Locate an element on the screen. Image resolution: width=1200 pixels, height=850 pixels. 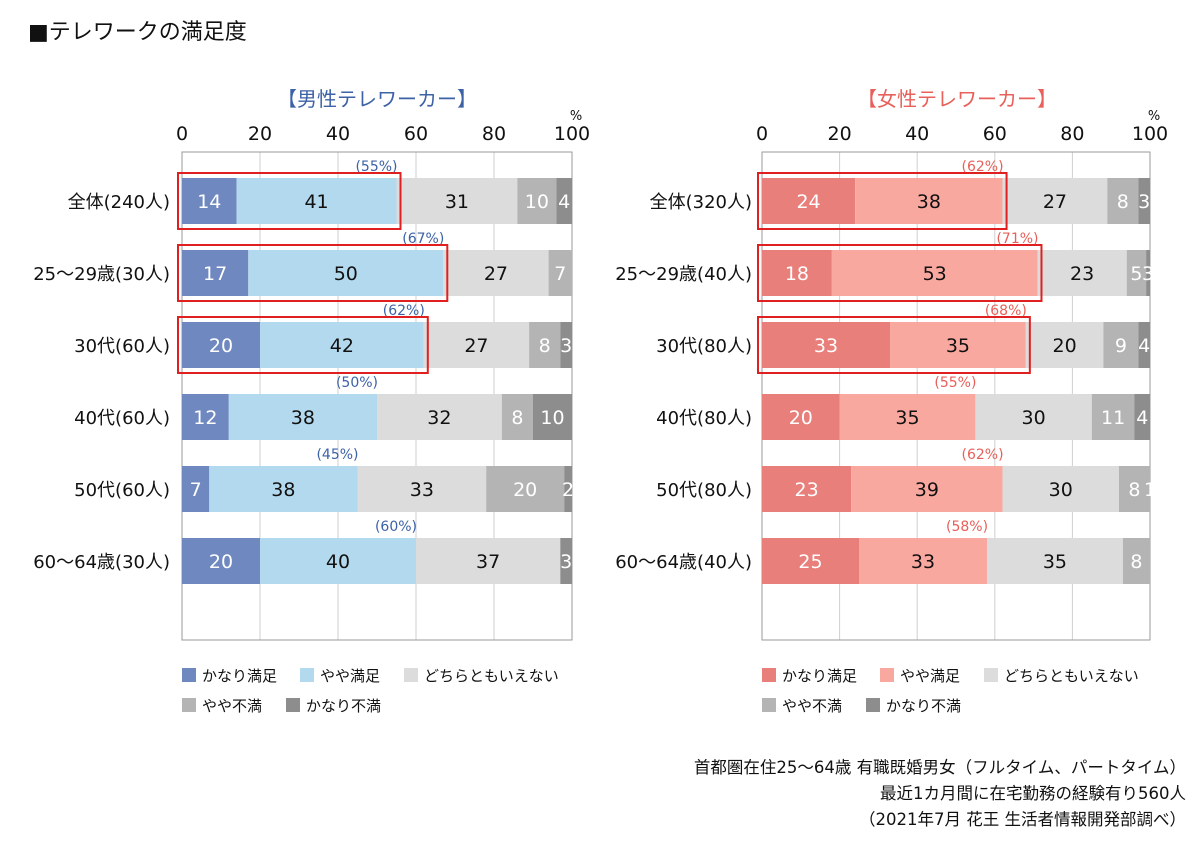
male-data-label: 38 is located at coordinates (283, 490).